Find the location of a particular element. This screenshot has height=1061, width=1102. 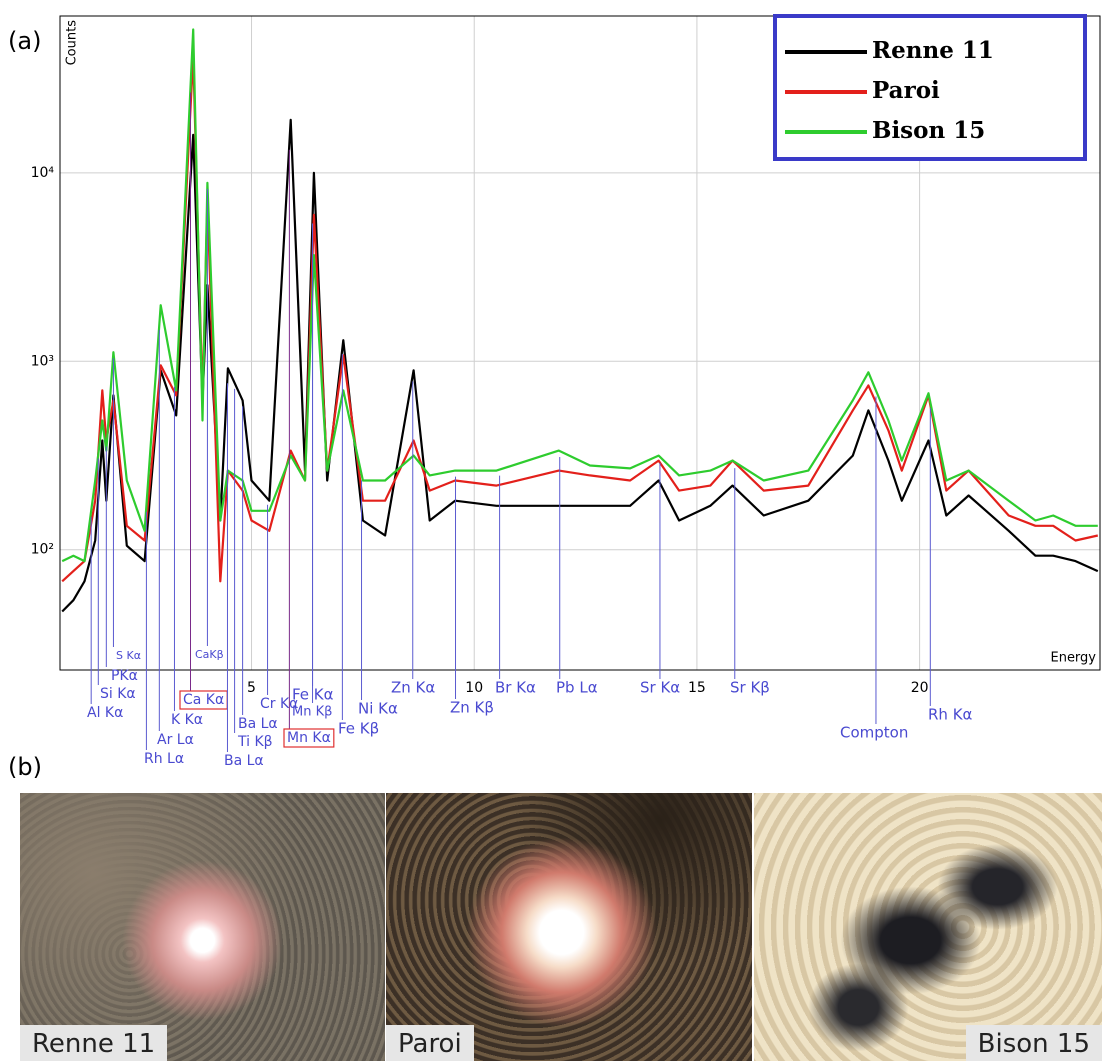

annotation-label: Si Kα is located at coordinates (118, 694).